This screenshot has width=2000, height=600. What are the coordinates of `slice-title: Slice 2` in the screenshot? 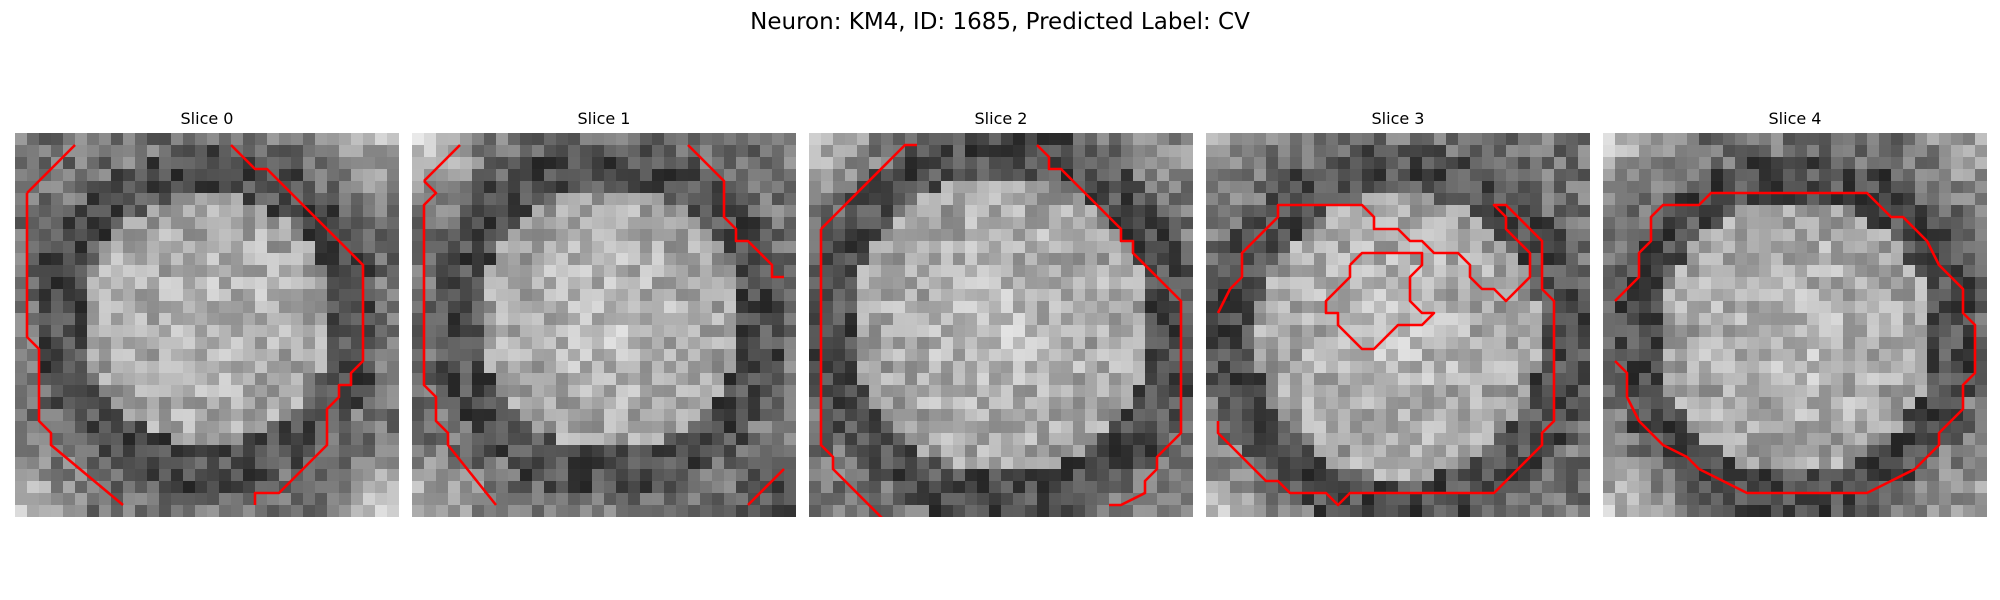 It's located at (1001, 118).